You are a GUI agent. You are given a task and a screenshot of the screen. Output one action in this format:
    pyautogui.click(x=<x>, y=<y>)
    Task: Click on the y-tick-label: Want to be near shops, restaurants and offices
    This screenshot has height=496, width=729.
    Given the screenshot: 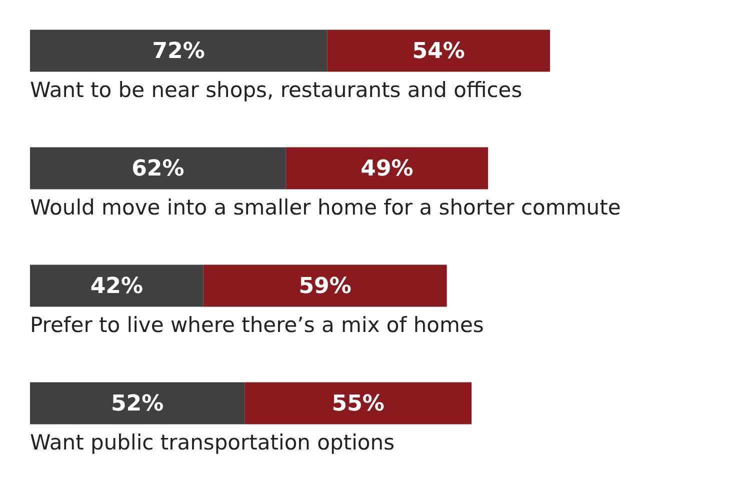 What is the action you would take?
    pyautogui.click(x=276, y=90)
    